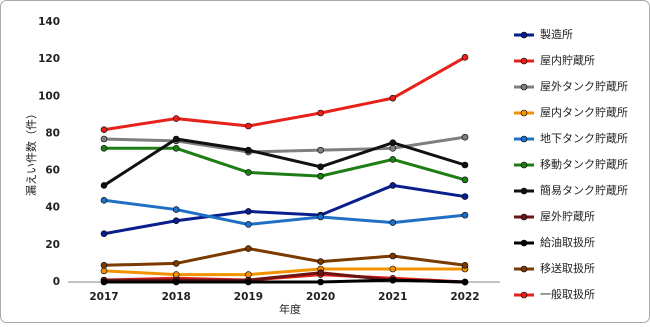 This screenshot has width=650, height=327. What do you see at coordinates (584, 164) in the screenshot?
I see `legend-label: 移動タンク貯蔵所` at bounding box center [584, 164].